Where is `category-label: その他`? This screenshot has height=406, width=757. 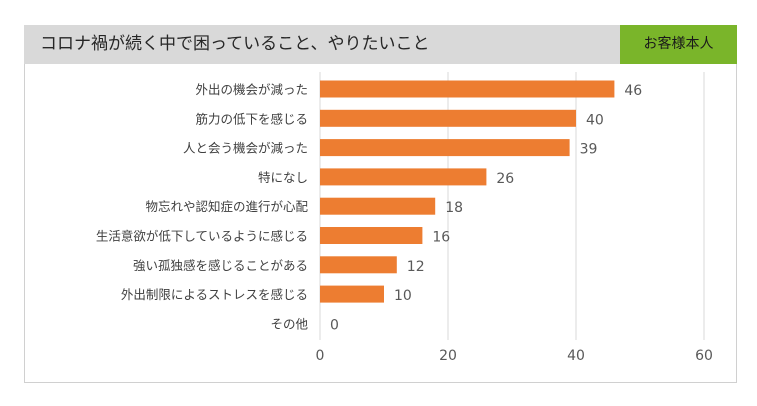
category-label: その他 is located at coordinates (289, 323).